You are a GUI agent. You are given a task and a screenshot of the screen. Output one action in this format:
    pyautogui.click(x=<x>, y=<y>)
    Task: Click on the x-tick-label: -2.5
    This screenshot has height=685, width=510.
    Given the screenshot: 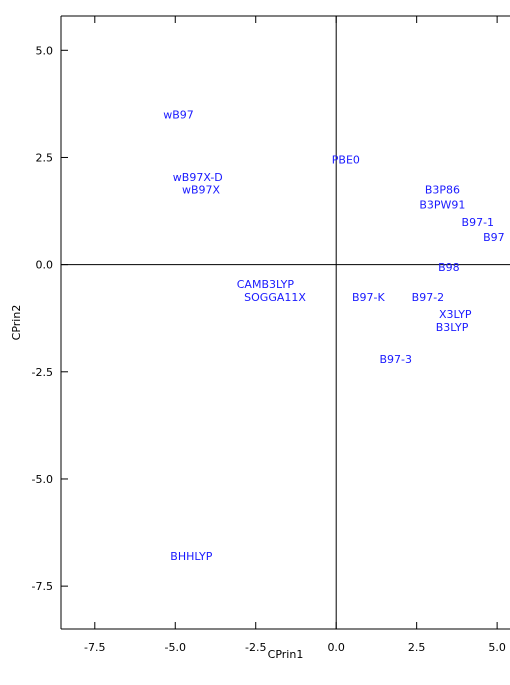 What is the action you would take?
    pyautogui.click(x=255, y=647)
    